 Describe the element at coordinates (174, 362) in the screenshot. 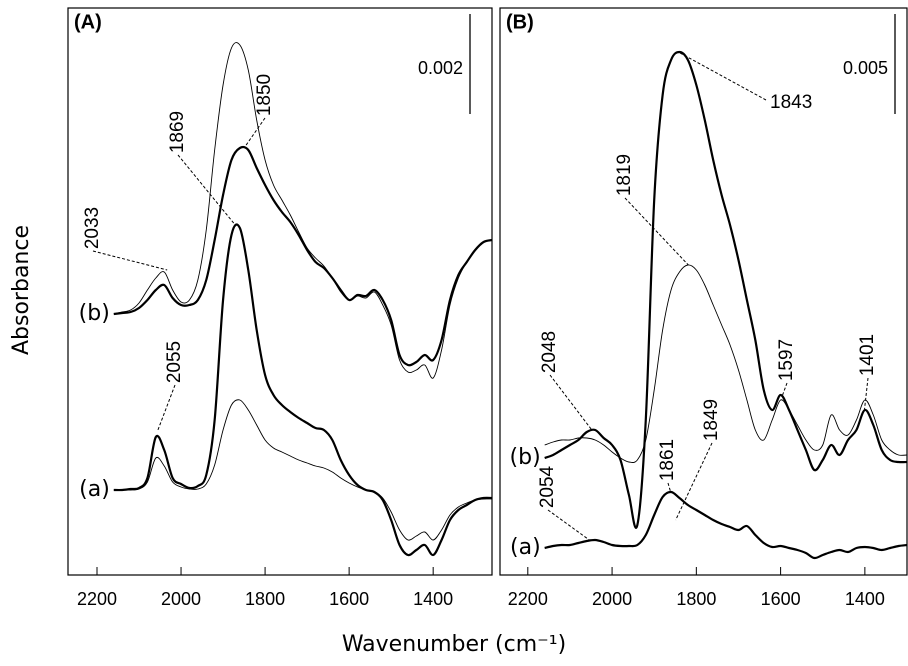

I see `peak-label: 2055` at that location.